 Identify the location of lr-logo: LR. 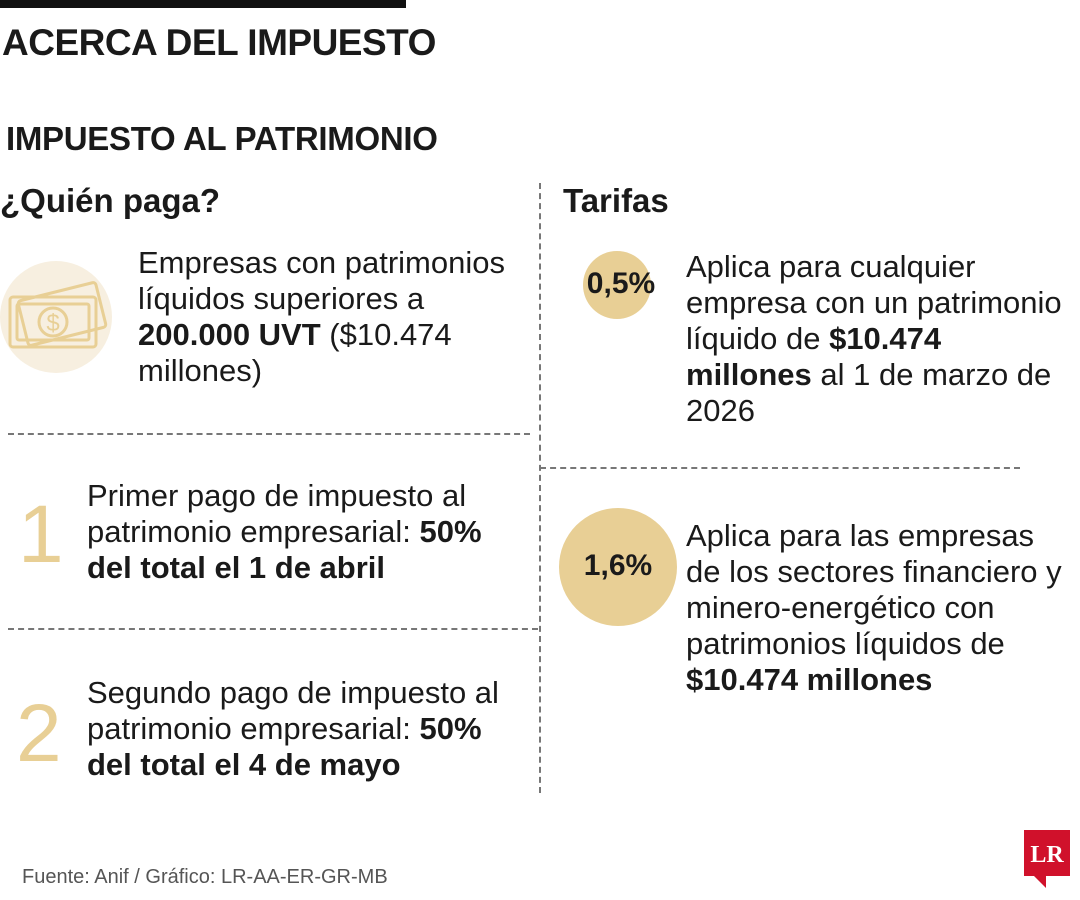
(1047, 859).